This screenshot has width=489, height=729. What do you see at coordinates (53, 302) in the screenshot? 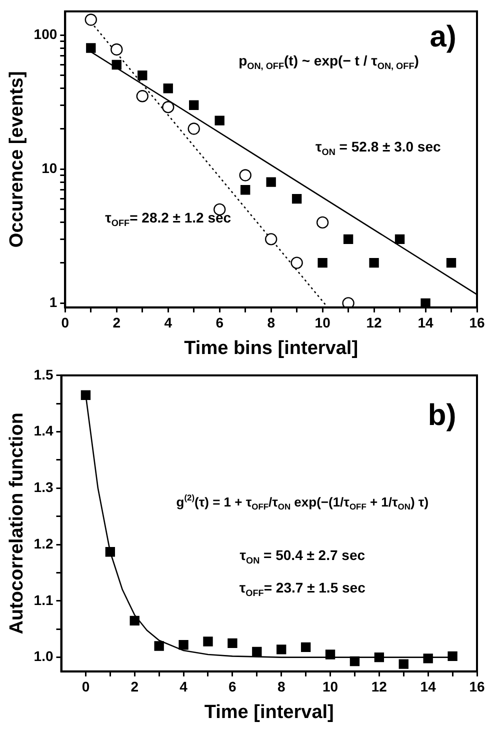
I see `y-tick-label: 1` at bounding box center [53, 302].